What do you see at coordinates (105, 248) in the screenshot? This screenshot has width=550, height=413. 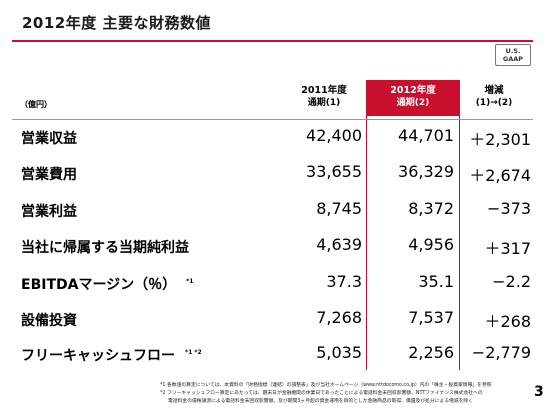 I see `row-label-text: 当社に帰属する当期純利益` at bounding box center [105, 248].